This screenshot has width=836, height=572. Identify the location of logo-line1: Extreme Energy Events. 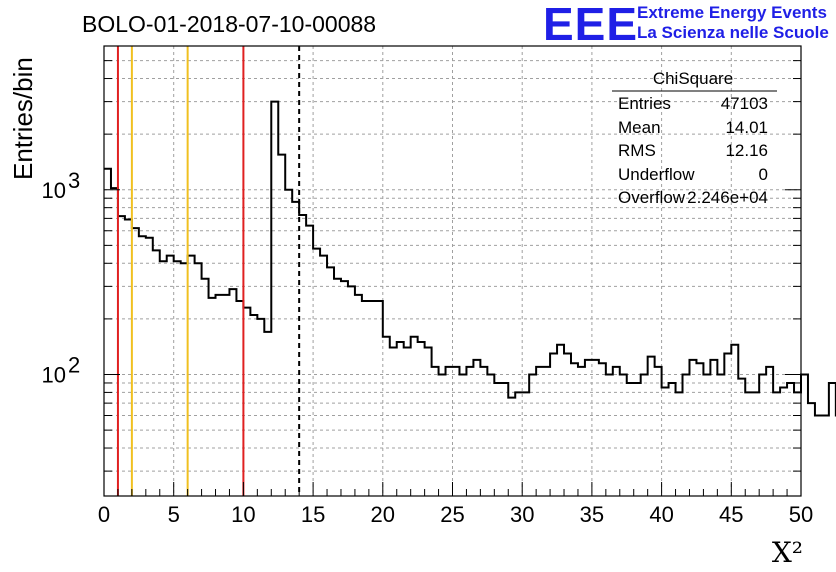
(732, 12).